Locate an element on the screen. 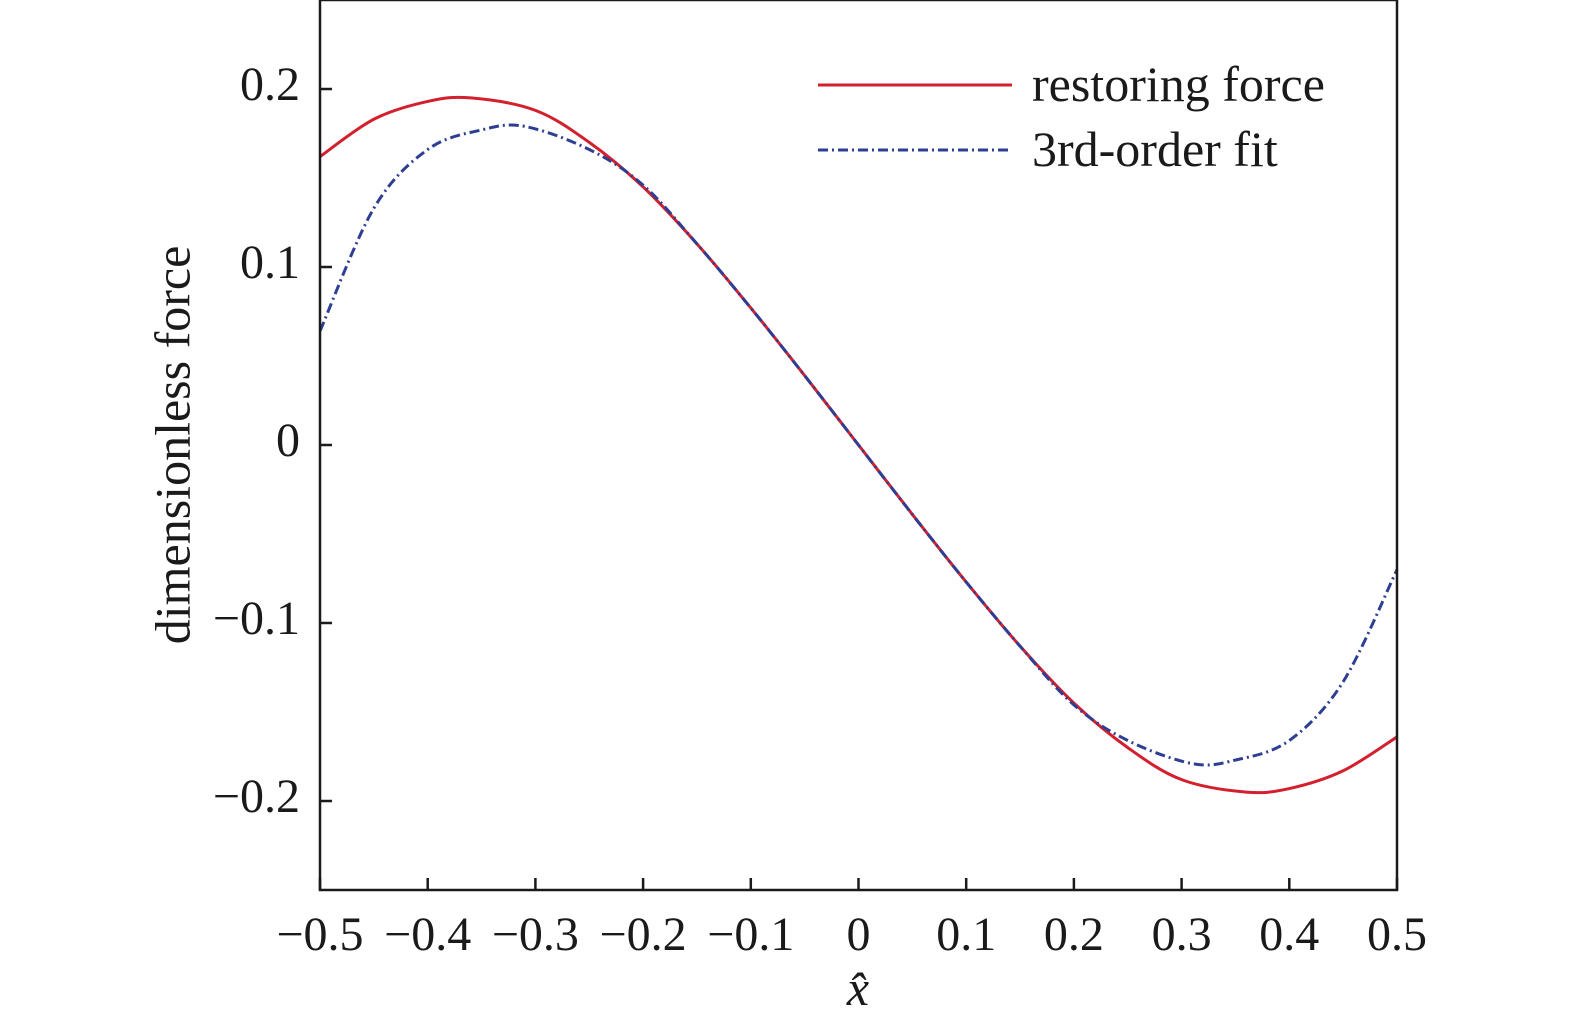  y-tick-label: 0.1 is located at coordinates (270, 262).